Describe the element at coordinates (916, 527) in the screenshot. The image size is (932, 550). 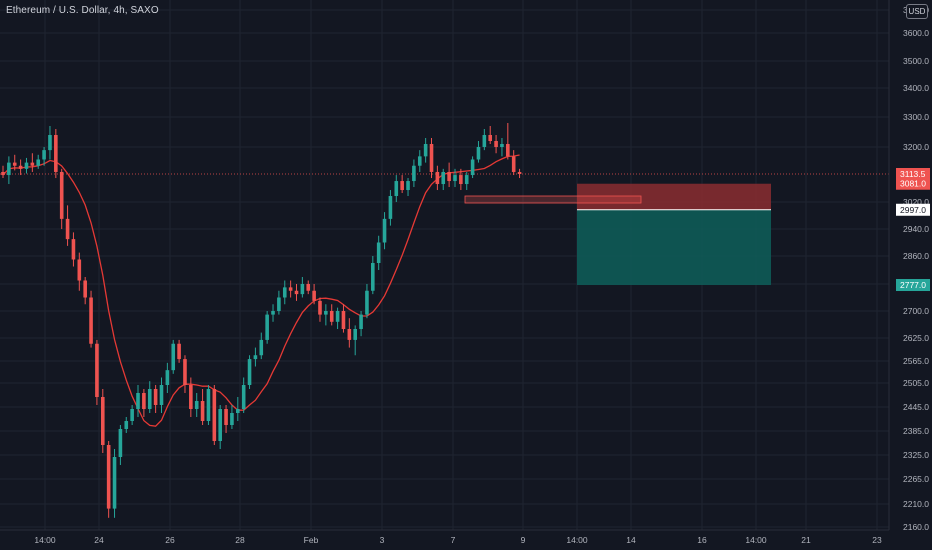
I see `y-tick-label: 2160.0` at that location.